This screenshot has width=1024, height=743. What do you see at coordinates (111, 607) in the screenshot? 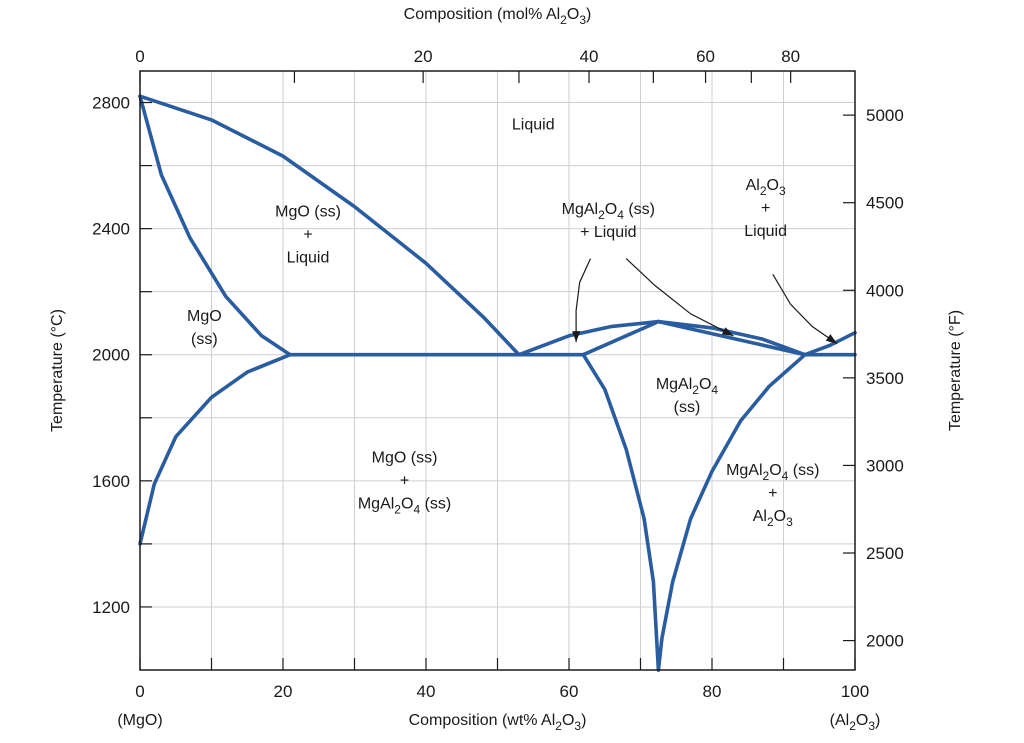
I see `y-tick-label: 1200` at bounding box center [111, 607].